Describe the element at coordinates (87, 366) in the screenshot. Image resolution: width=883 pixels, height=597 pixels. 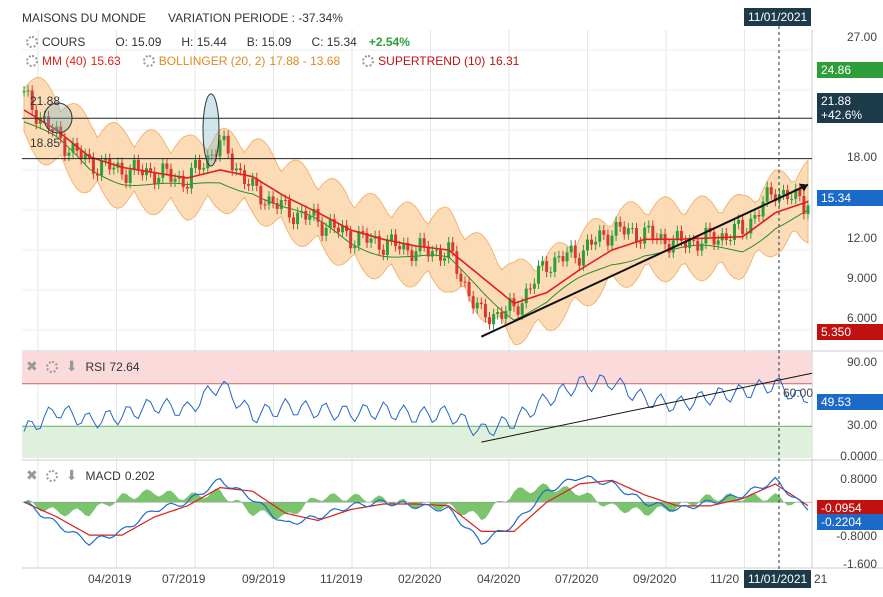
I see `rsi-legend-row: ✖ ⬇ RSI 72.64` at that location.